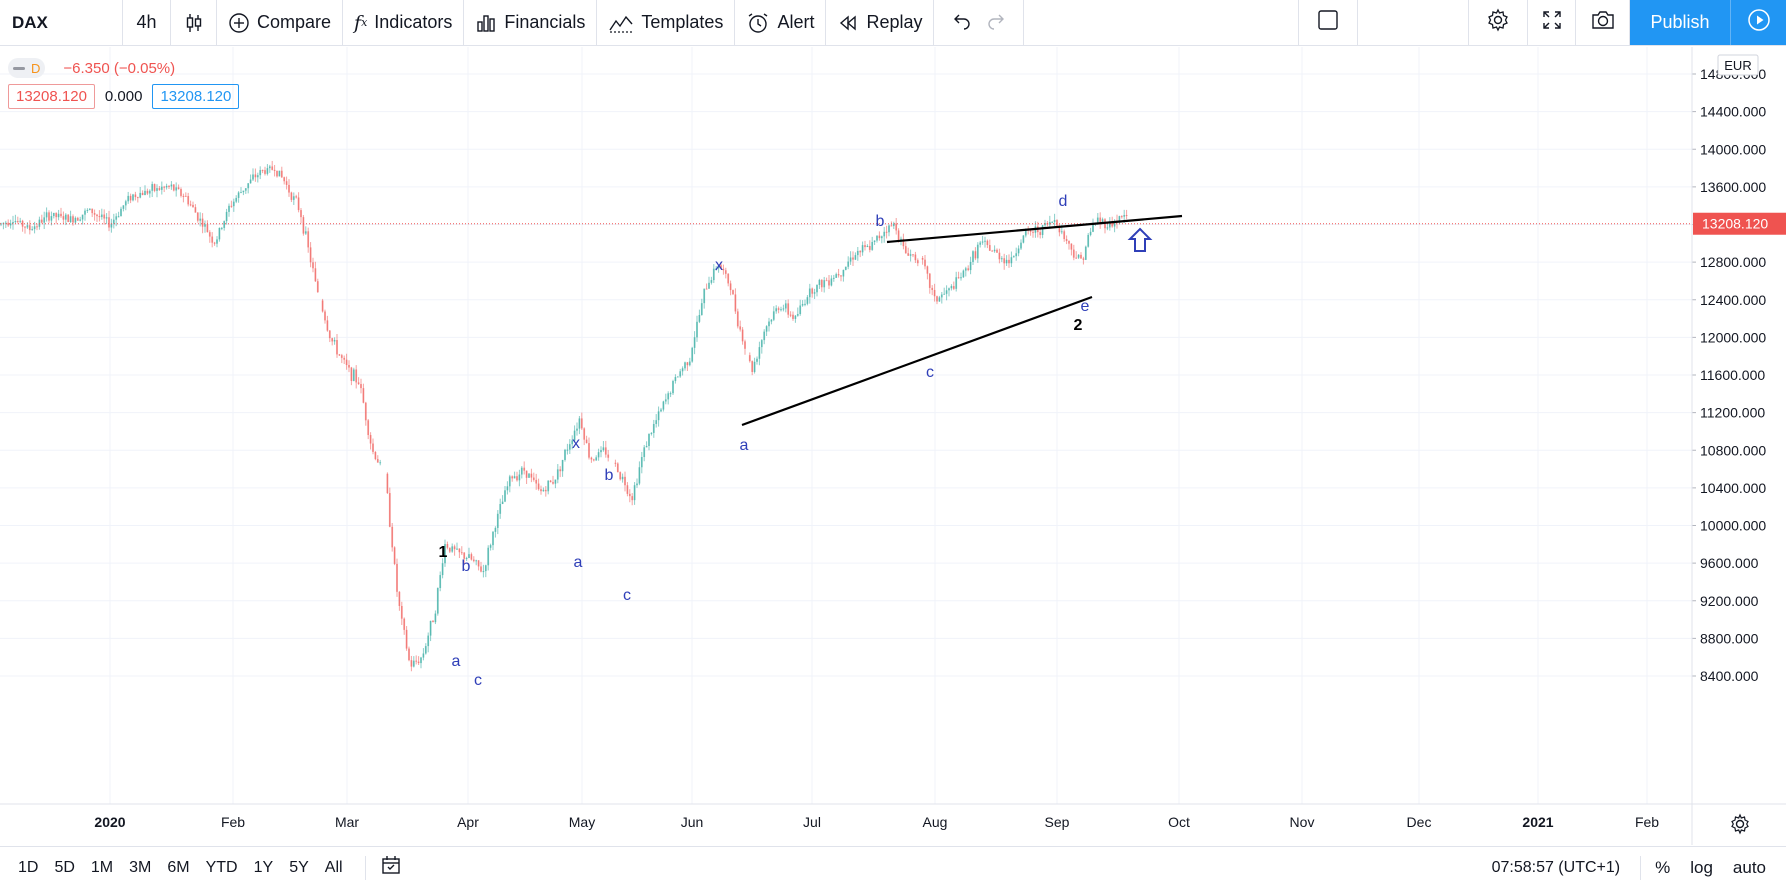 This screenshot has width=1786, height=888. What do you see at coordinates (28, 867) in the screenshot?
I see `range-1d: 1D` at bounding box center [28, 867].